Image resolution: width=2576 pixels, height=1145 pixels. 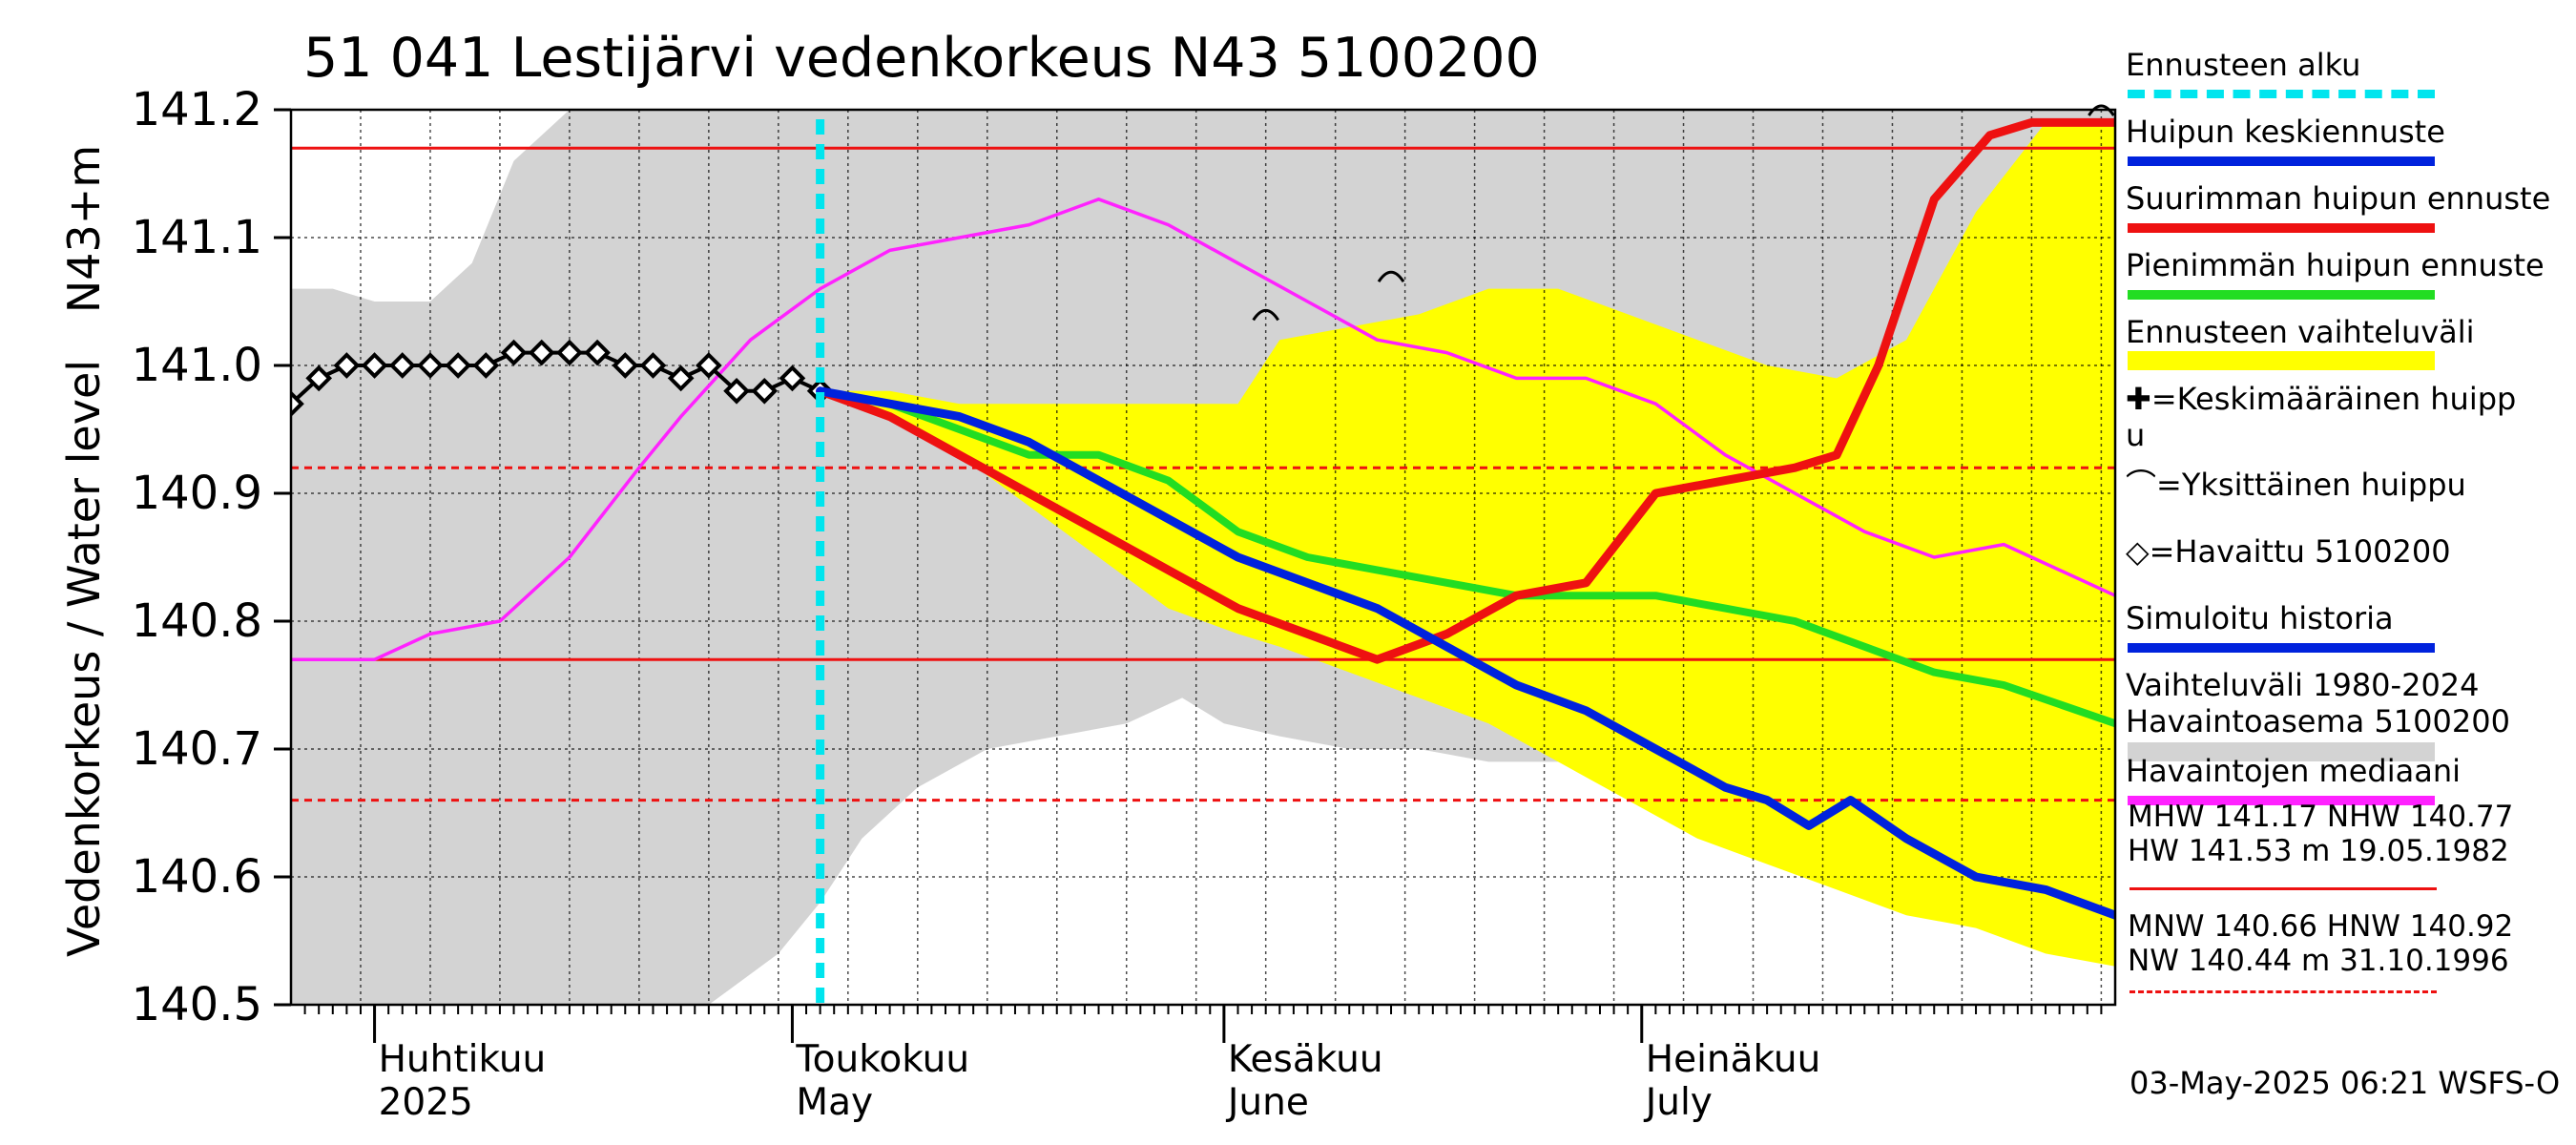 I want to click on footer-timestamp: 03-May-2025 06:21 WSFS-O, so click(x=2345, y=1083).